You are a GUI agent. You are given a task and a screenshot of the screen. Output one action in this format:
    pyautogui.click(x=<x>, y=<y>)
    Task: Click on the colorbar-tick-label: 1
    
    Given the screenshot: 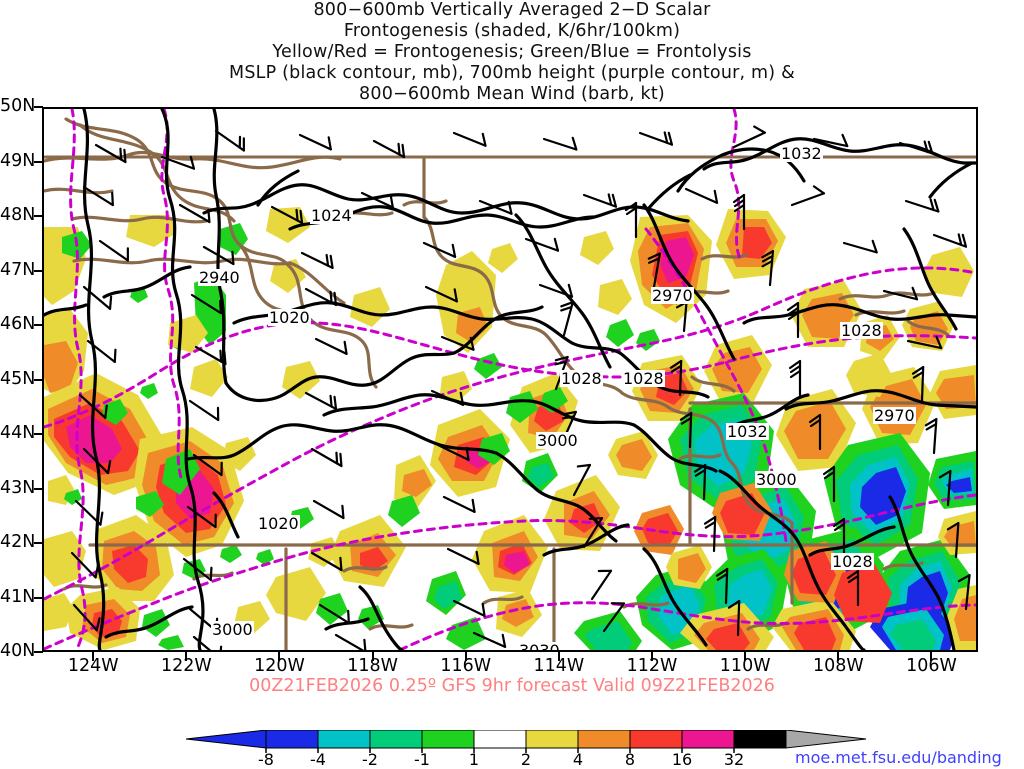 What is the action you would take?
    pyautogui.click(x=474, y=759)
    